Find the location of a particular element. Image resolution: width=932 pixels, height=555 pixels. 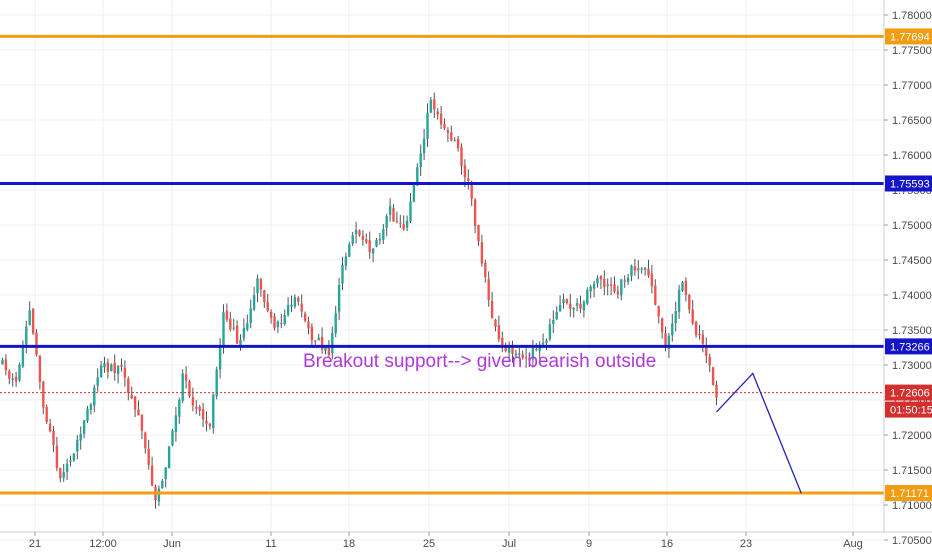

projection-path is located at coordinates (759, 433).